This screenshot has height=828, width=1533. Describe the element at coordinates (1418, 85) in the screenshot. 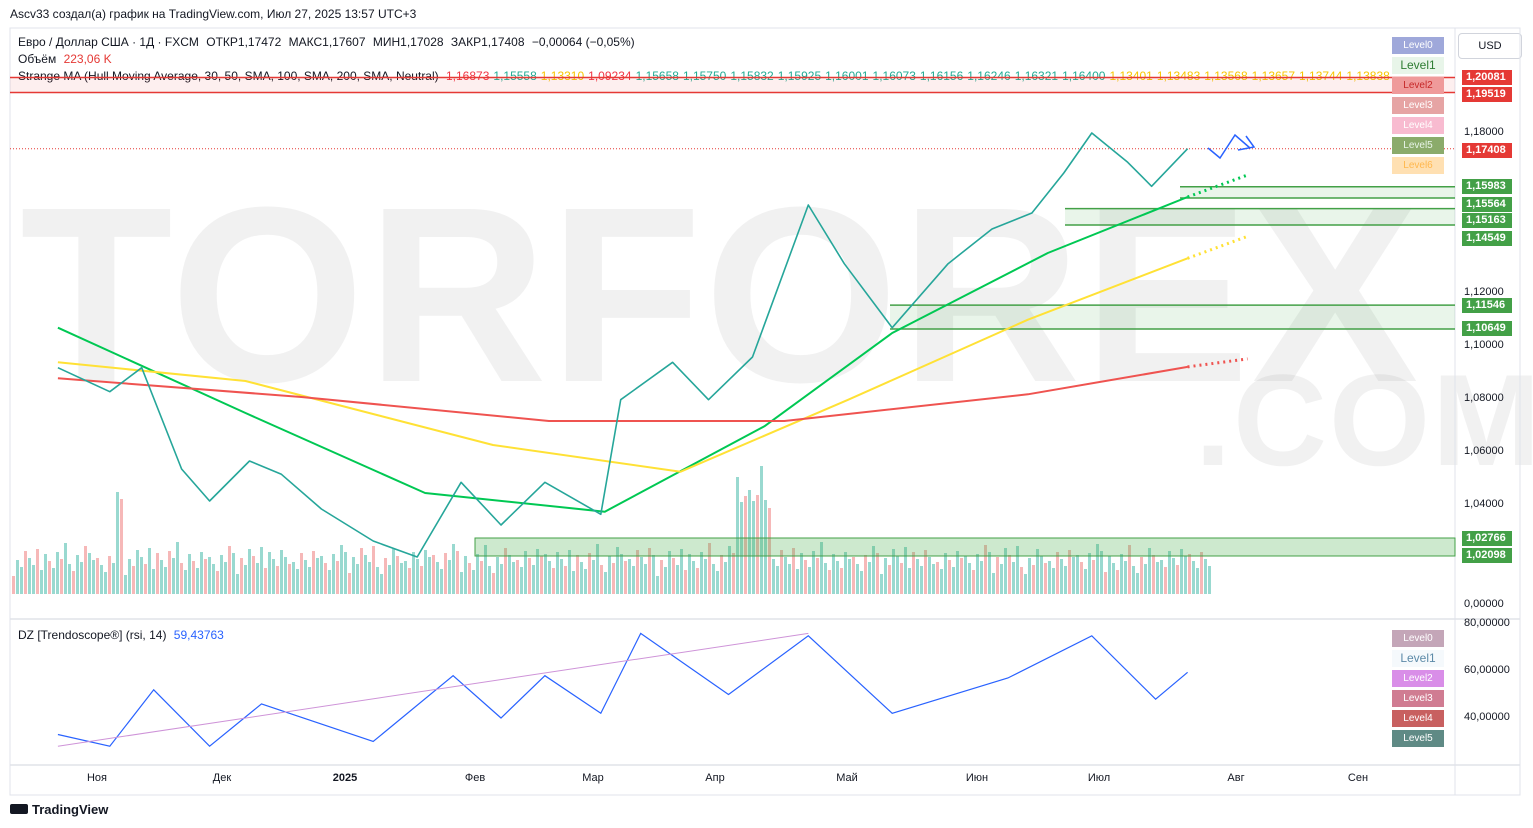

I see `price-level-badge: Level2` at that location.